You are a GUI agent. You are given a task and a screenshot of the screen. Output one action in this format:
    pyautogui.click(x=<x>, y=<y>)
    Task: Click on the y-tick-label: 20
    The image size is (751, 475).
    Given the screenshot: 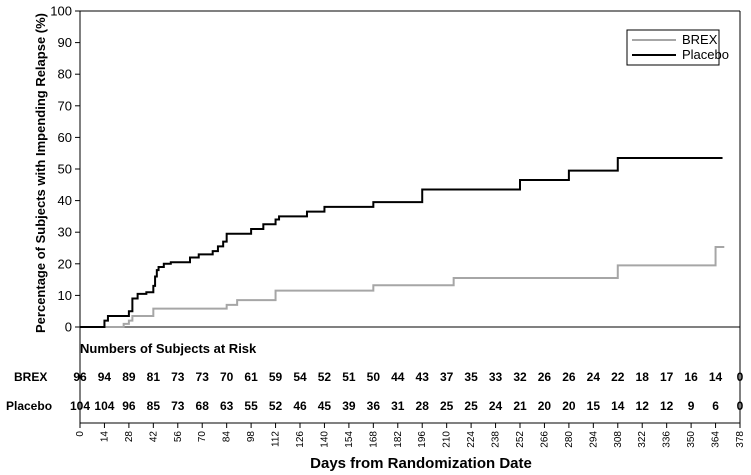 What is the action you would take?
    pyautogui.click(x=65, y=263)
    